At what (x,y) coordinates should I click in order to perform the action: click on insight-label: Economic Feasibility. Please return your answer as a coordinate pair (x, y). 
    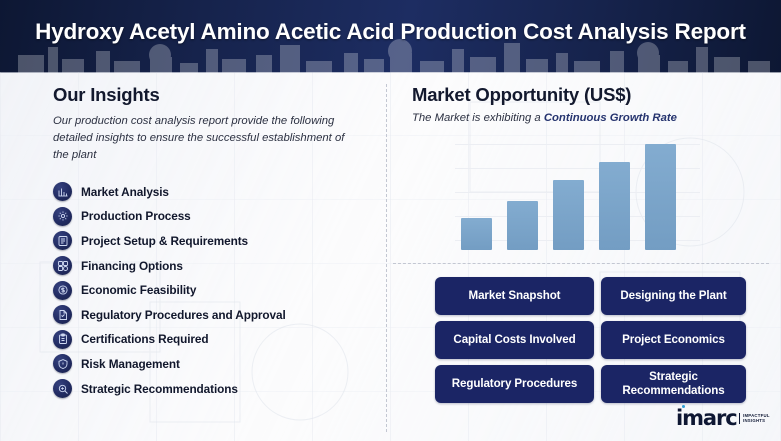
    Looking at the image, I should click on (139, 290).